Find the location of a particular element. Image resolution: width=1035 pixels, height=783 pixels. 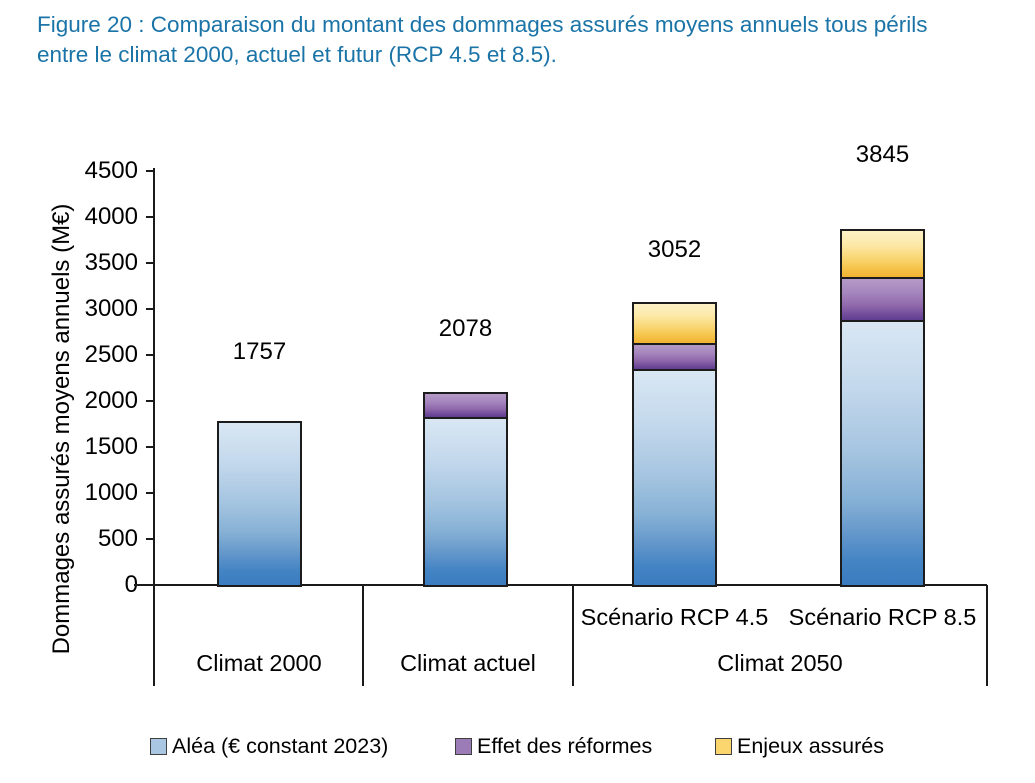

bar-segment-alea-constant-2023-climat-2000 is located at coordinates (259, 504).